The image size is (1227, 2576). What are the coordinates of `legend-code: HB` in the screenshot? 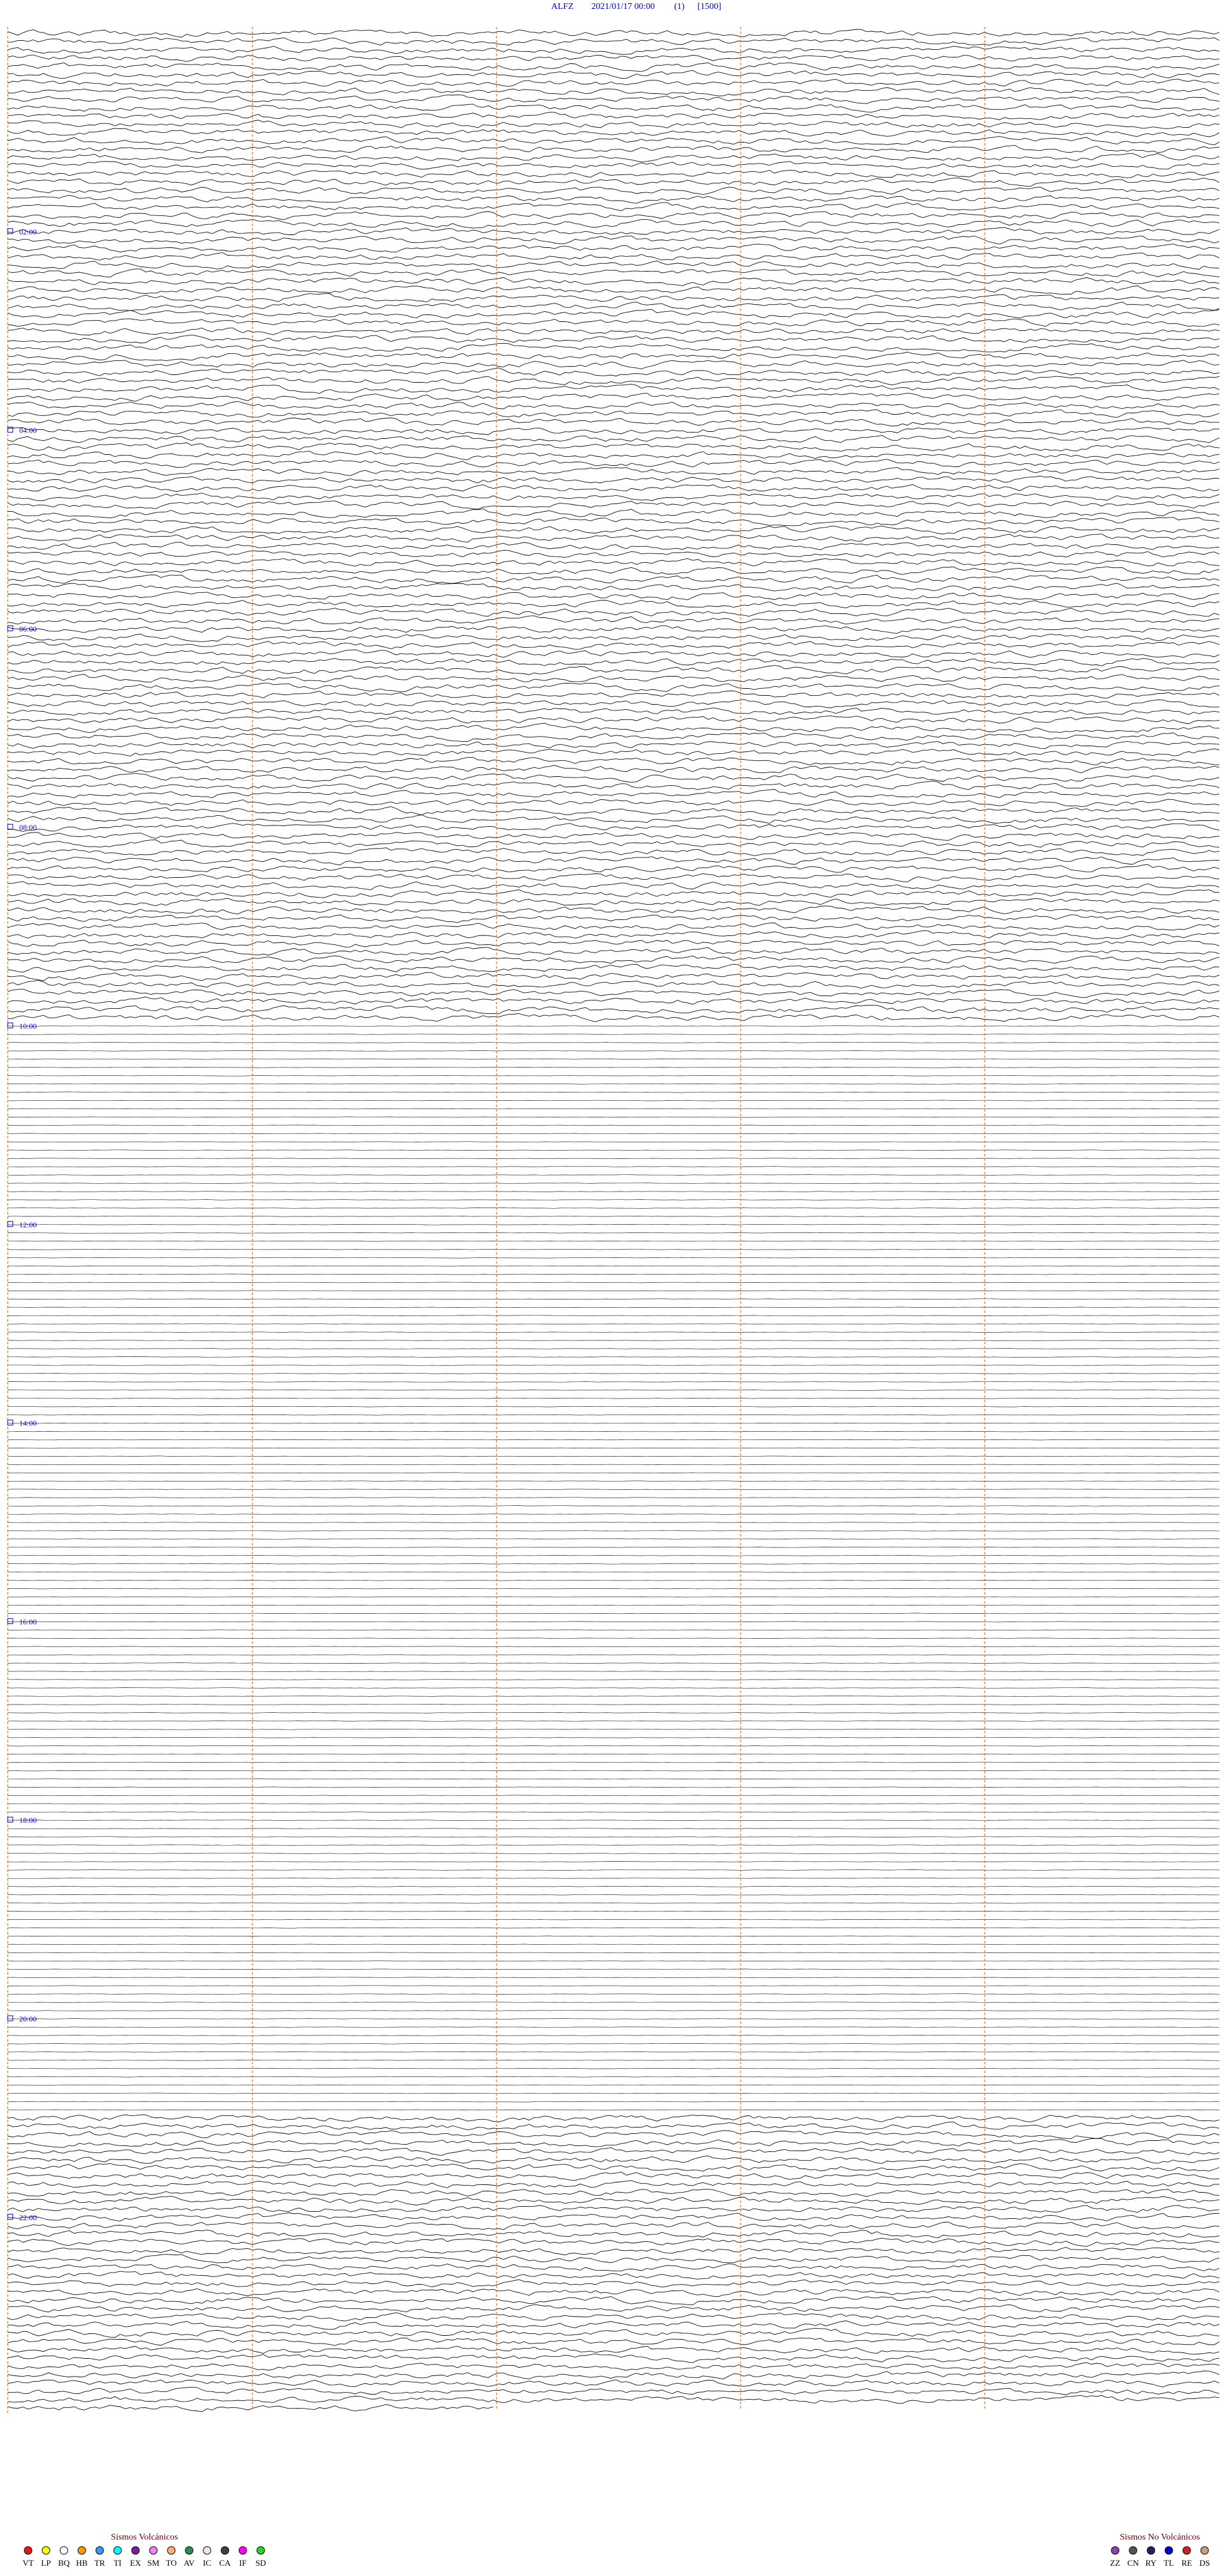 It's located at (82, 2563).